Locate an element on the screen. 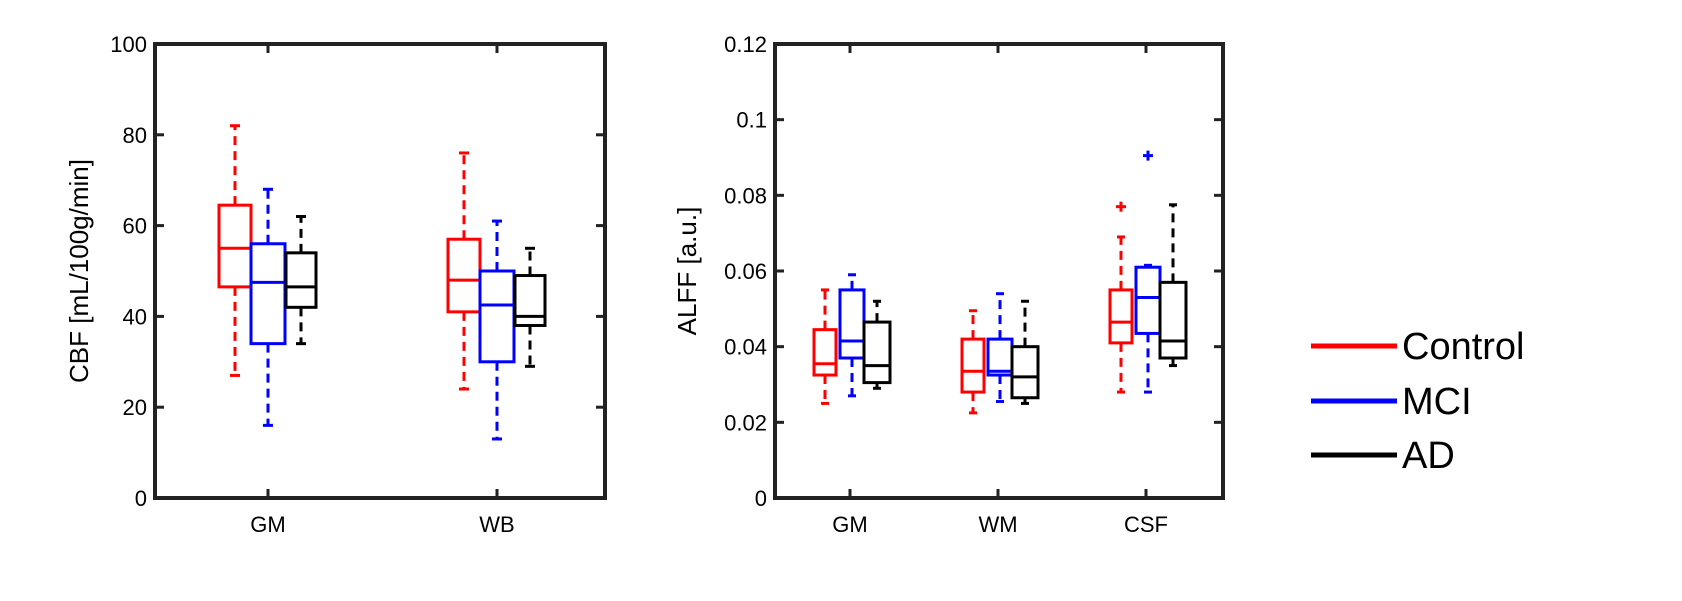 The image size is (1682, 601). x-tick-label: WM is located at coordinates (997, 524).